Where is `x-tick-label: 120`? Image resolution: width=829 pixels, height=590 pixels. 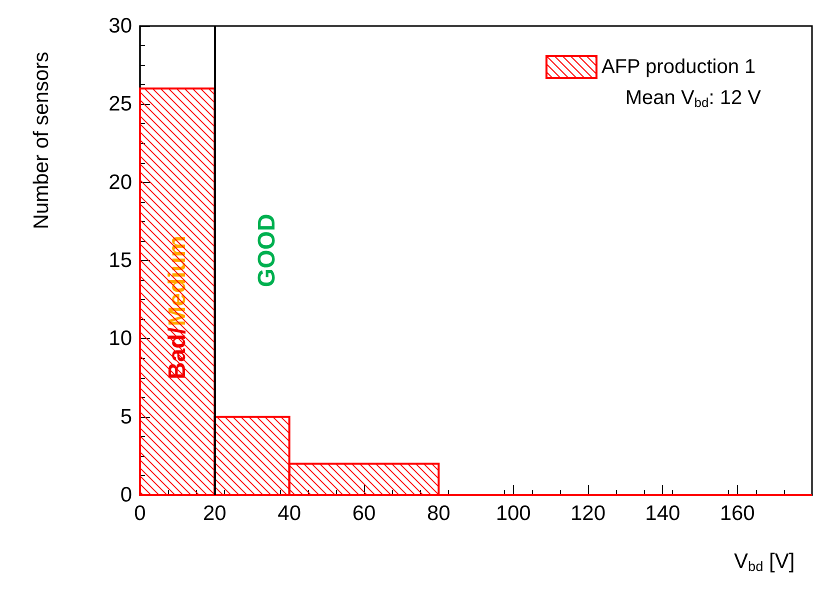 x-tick-label: 120 is located at coordinates (588, 513).